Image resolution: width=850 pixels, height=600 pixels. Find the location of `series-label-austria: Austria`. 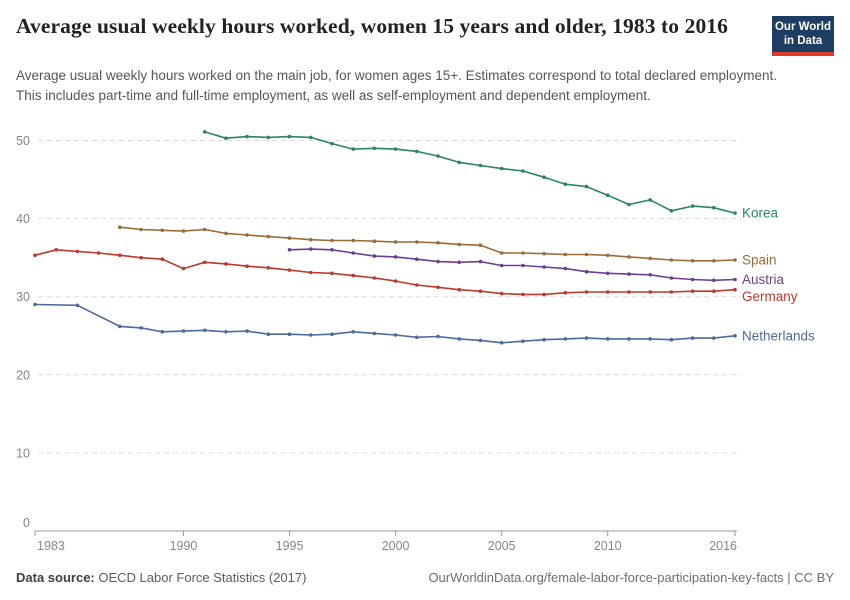

series-label-austria: Austria is located at coordinates (763, 279).